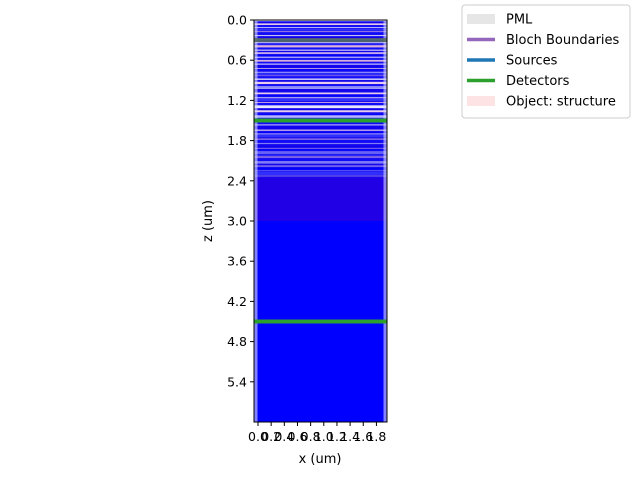 The image size is (640, 480). I want to click on x-tick-label: 0.2, so click(271, 436).